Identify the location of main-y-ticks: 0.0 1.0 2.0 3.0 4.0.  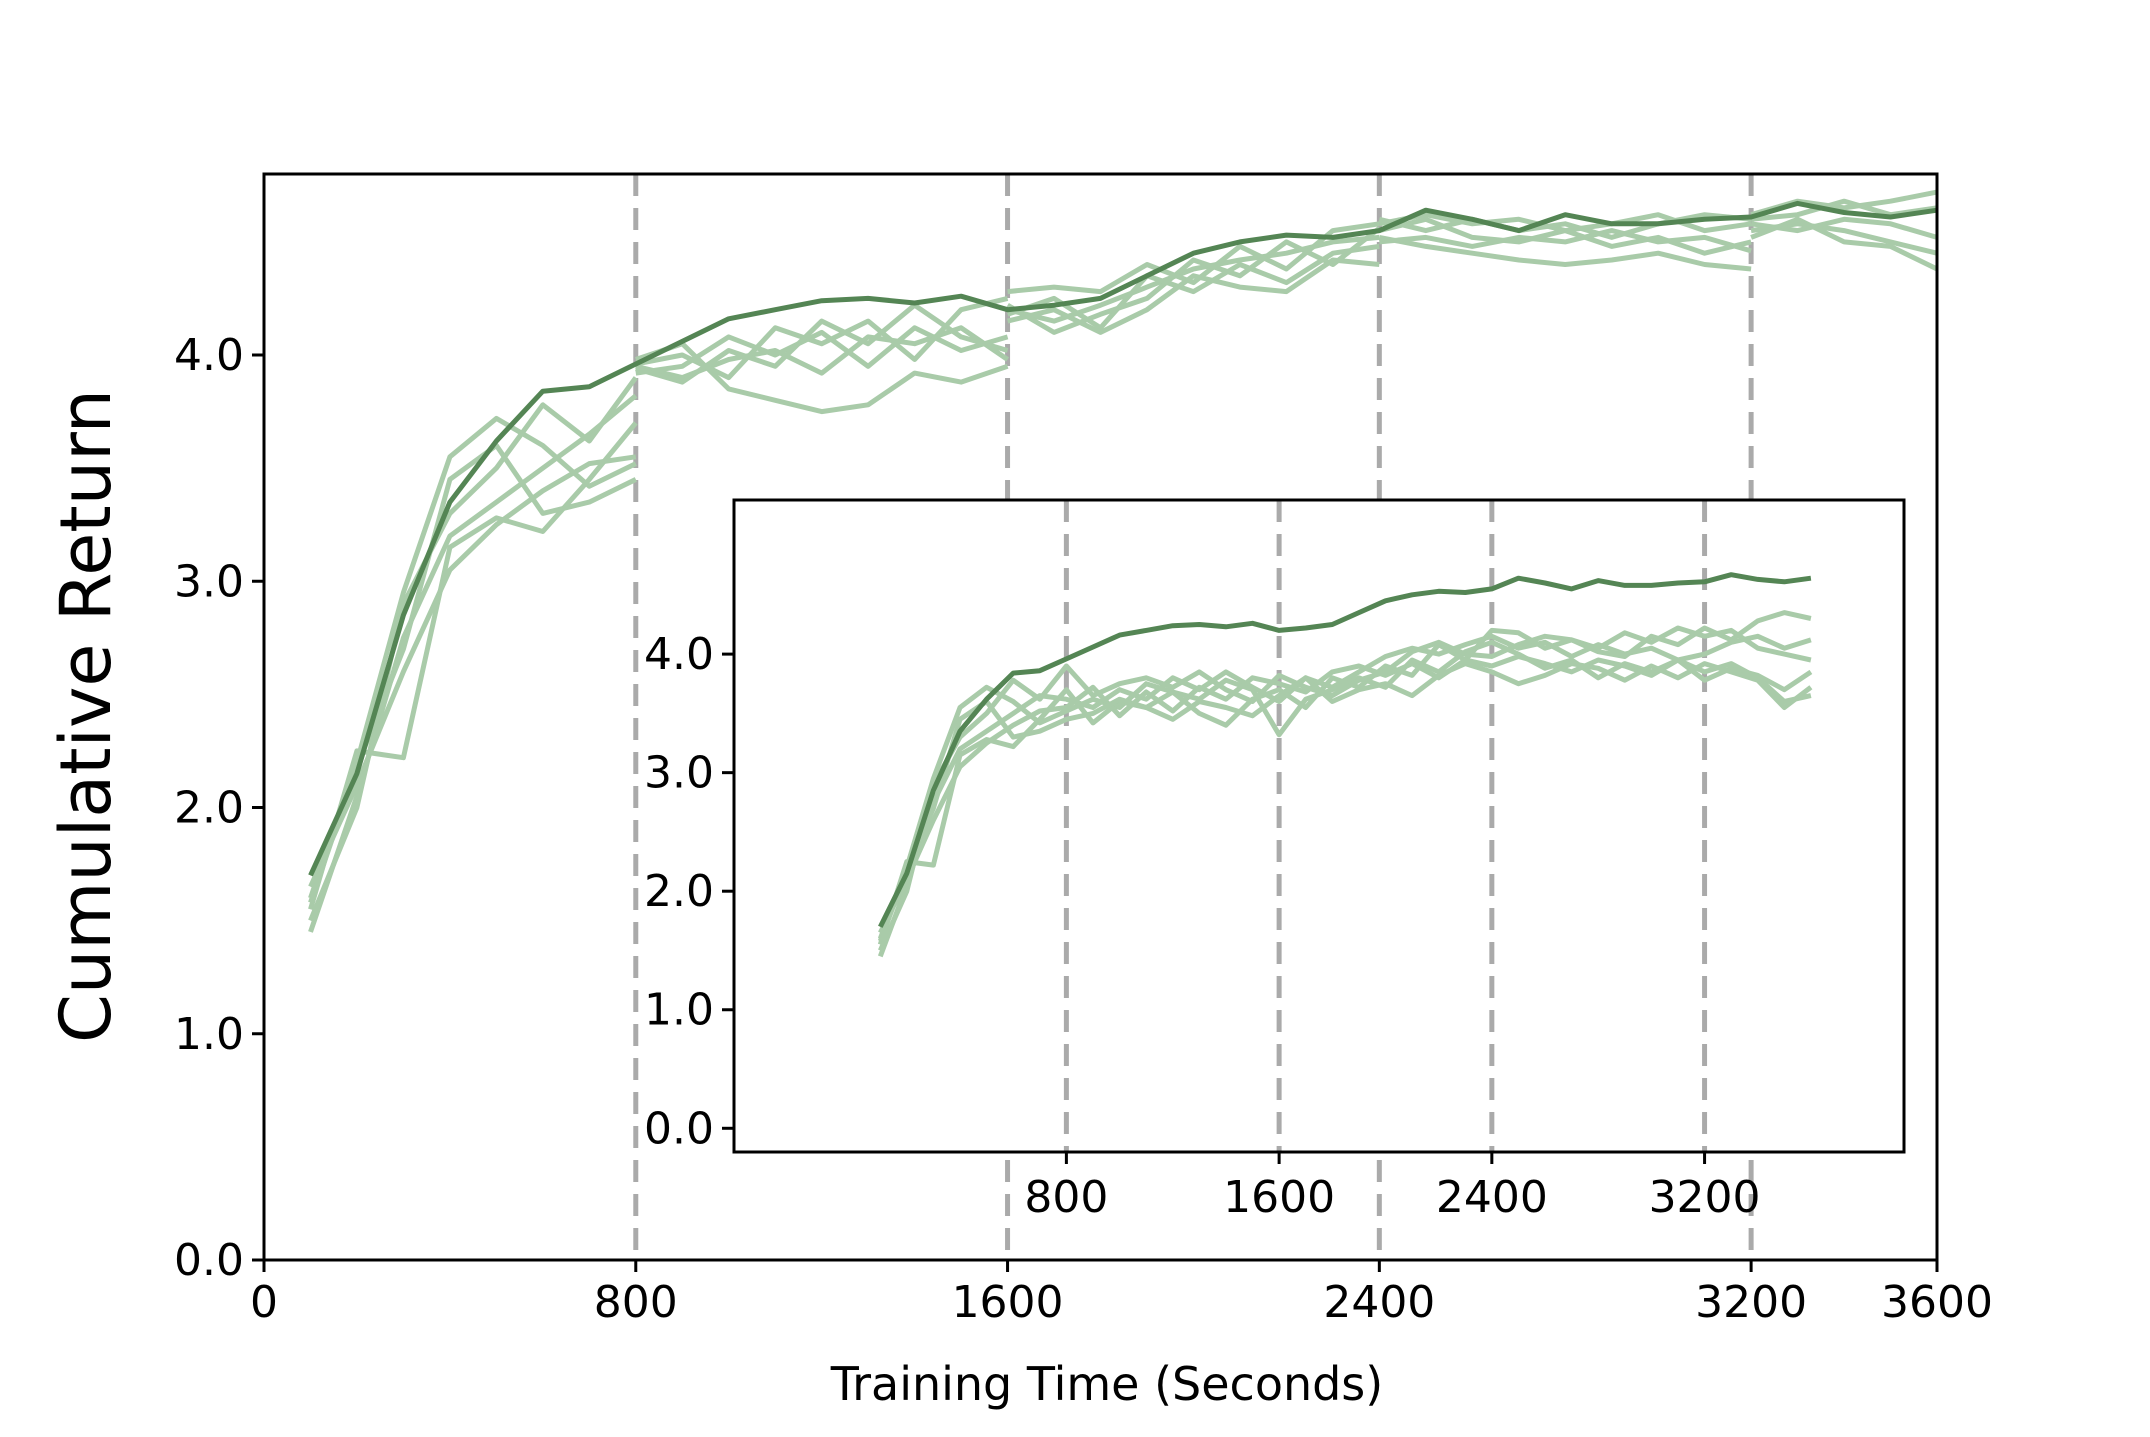
(219, 808).